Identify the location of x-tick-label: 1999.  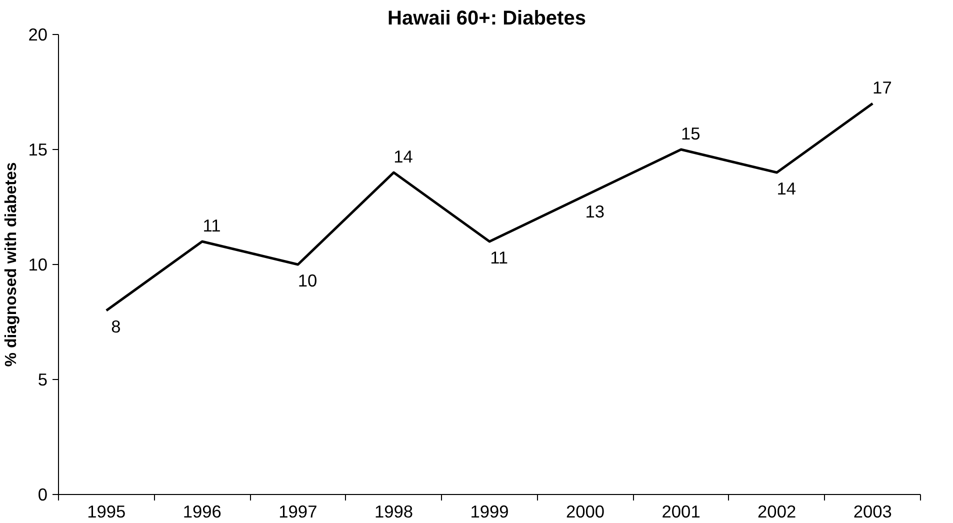
(489, 512).